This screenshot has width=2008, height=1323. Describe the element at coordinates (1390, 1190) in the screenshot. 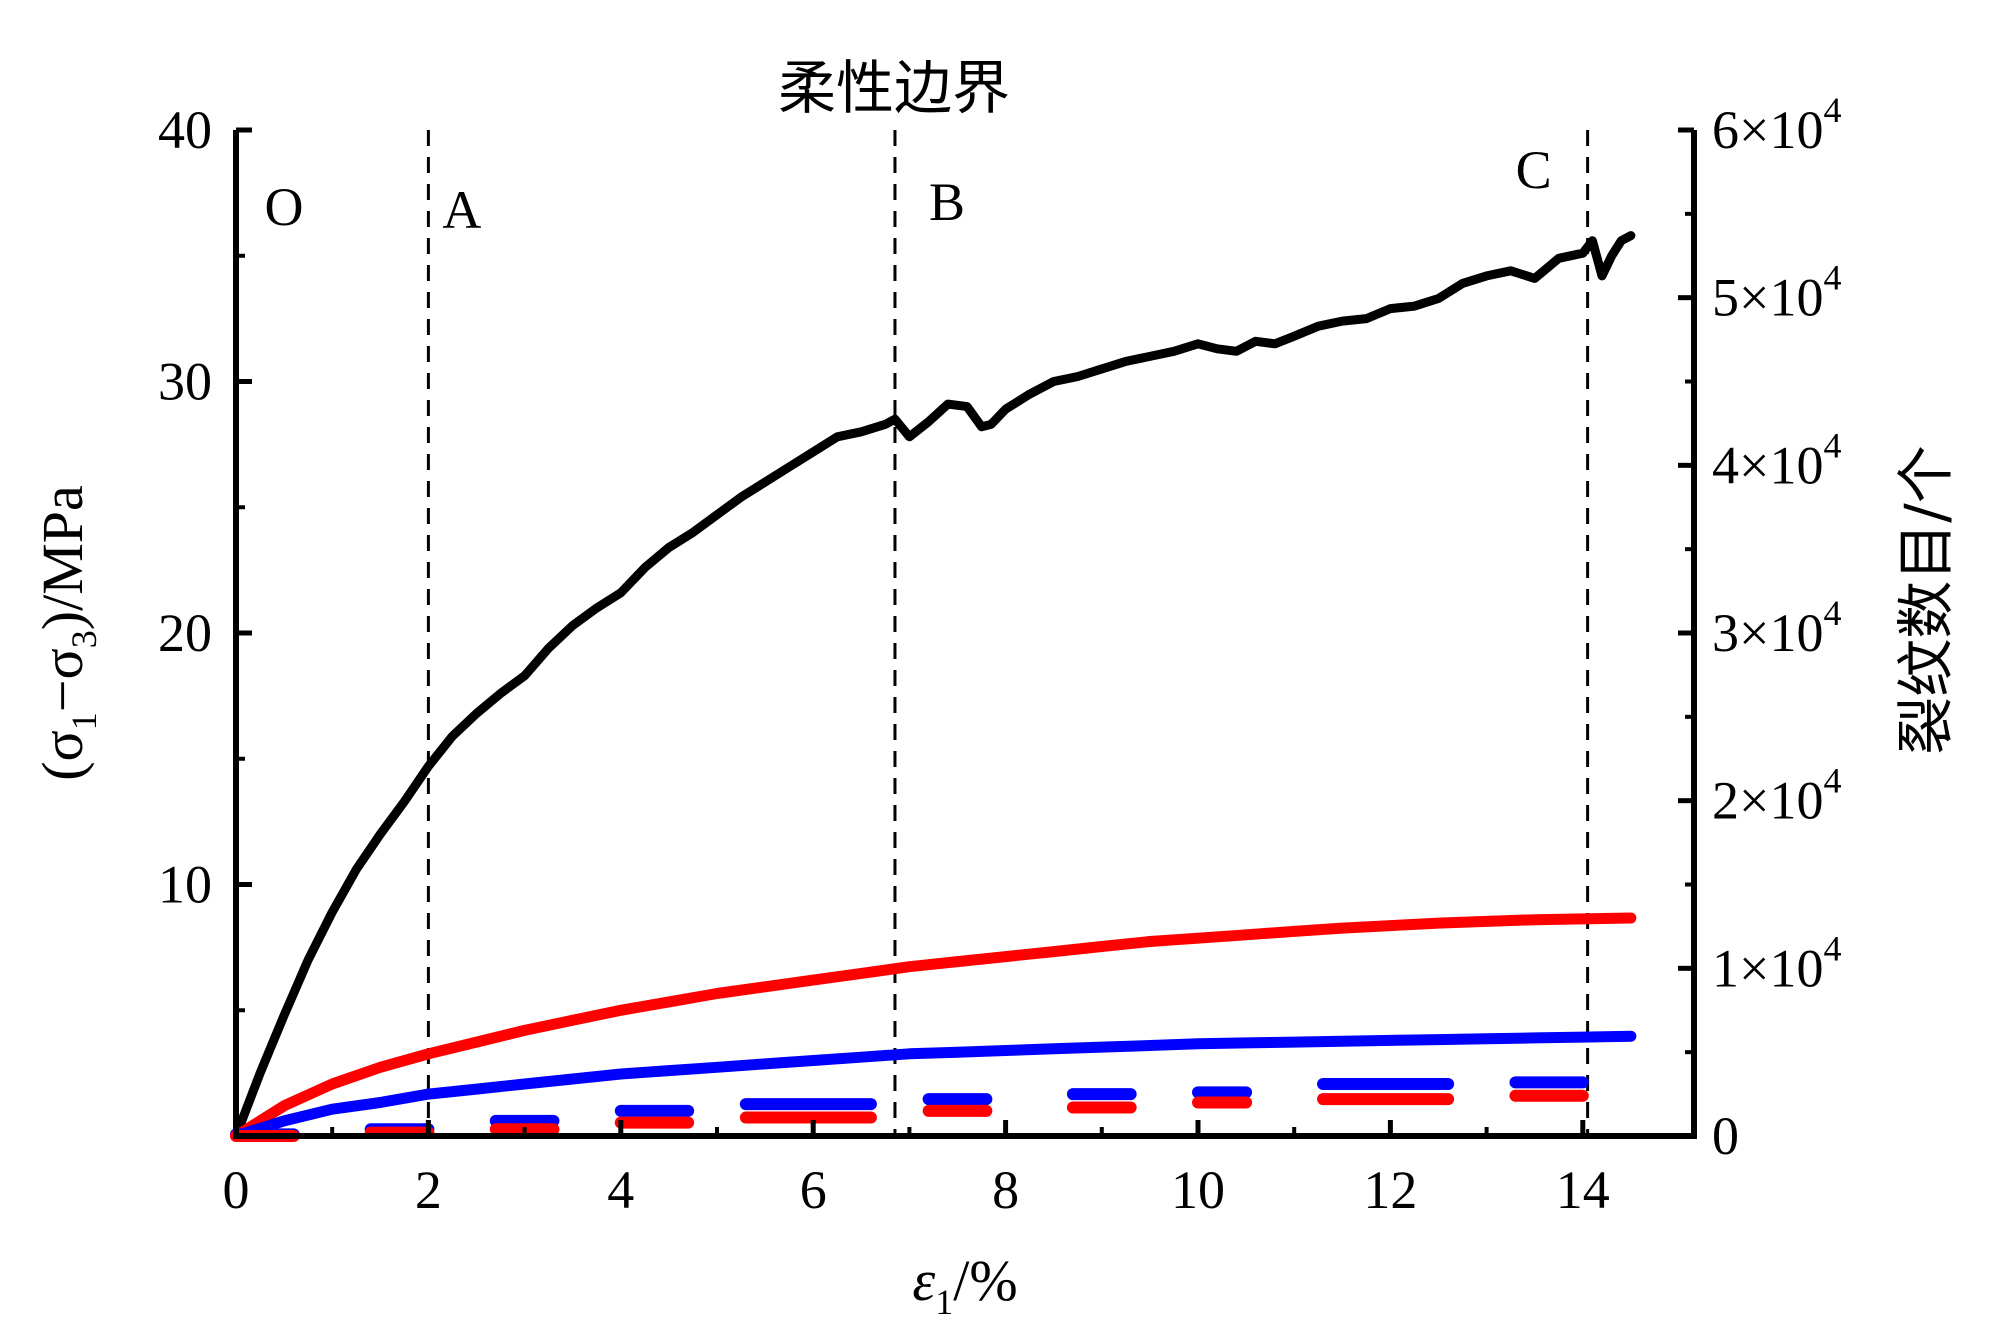

I see `x-tick-label: 12` at that location.